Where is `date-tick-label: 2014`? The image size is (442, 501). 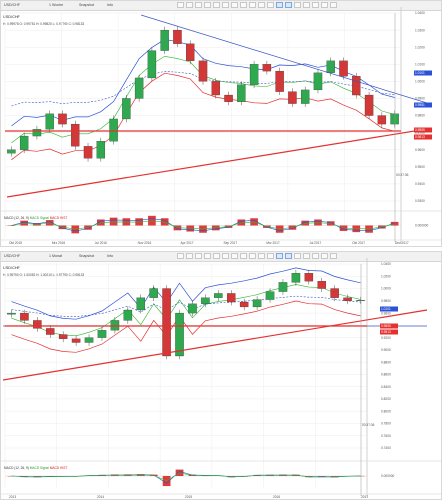
date-tick-label: 2014 is located at coordinates (100, 497).